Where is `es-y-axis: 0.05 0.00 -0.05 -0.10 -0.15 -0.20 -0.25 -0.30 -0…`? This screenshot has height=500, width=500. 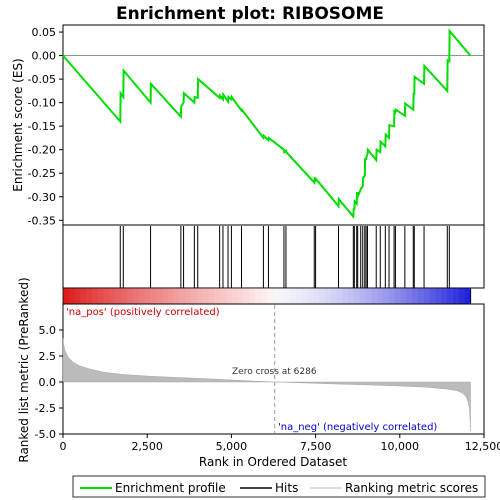 es-y-axis: 0.05 0.00 -0.05 -0.10 -0.15 -0.20 -0.25 -0.30 -0… is located at coordinates (45, 126).